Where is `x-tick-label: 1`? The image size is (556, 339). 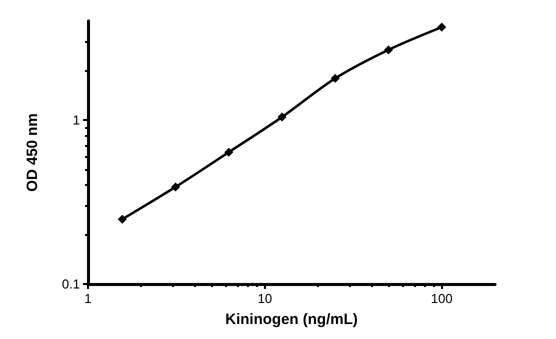
x-tick-label: 1 is located at coordinates (88, 298).